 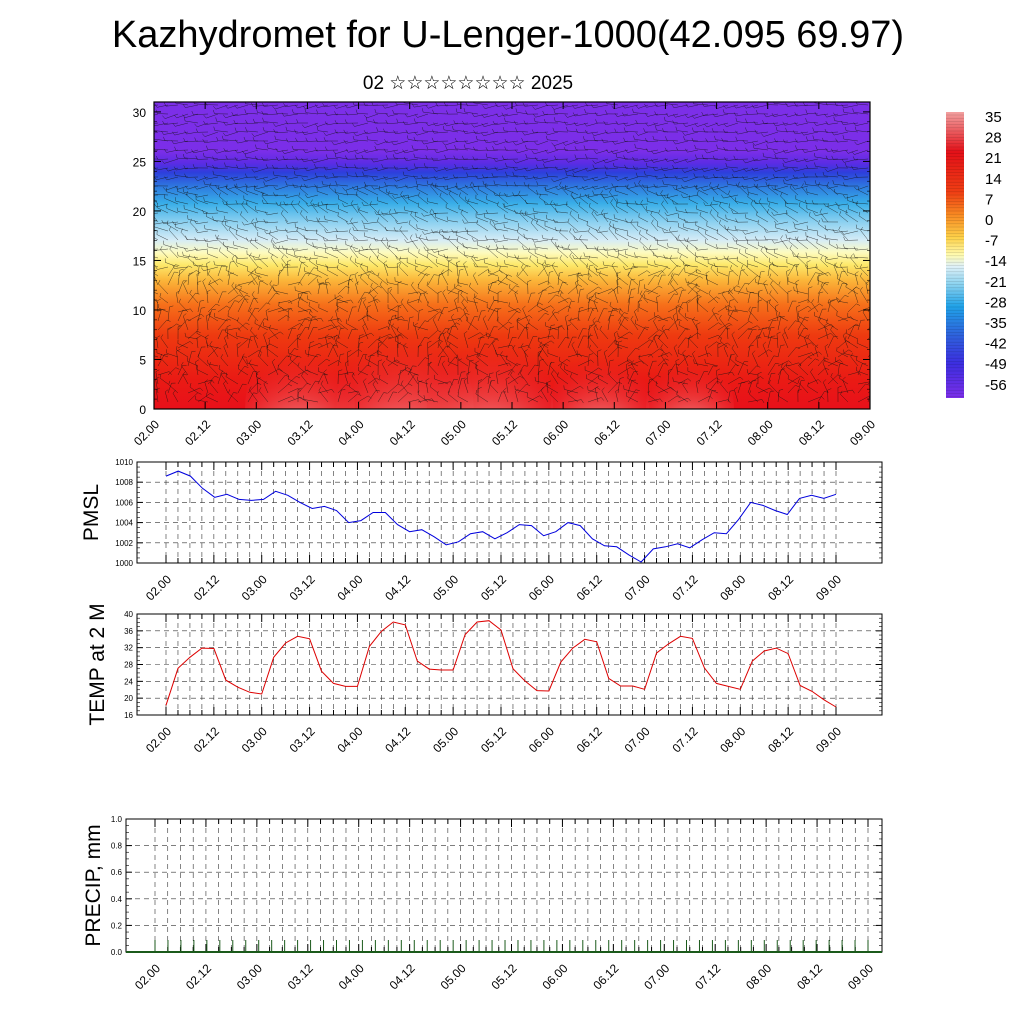 I want to click on page-subtitle: 02 ☆☆☆☆☆☆☆☆ 2025, so click(x=468, y=83).